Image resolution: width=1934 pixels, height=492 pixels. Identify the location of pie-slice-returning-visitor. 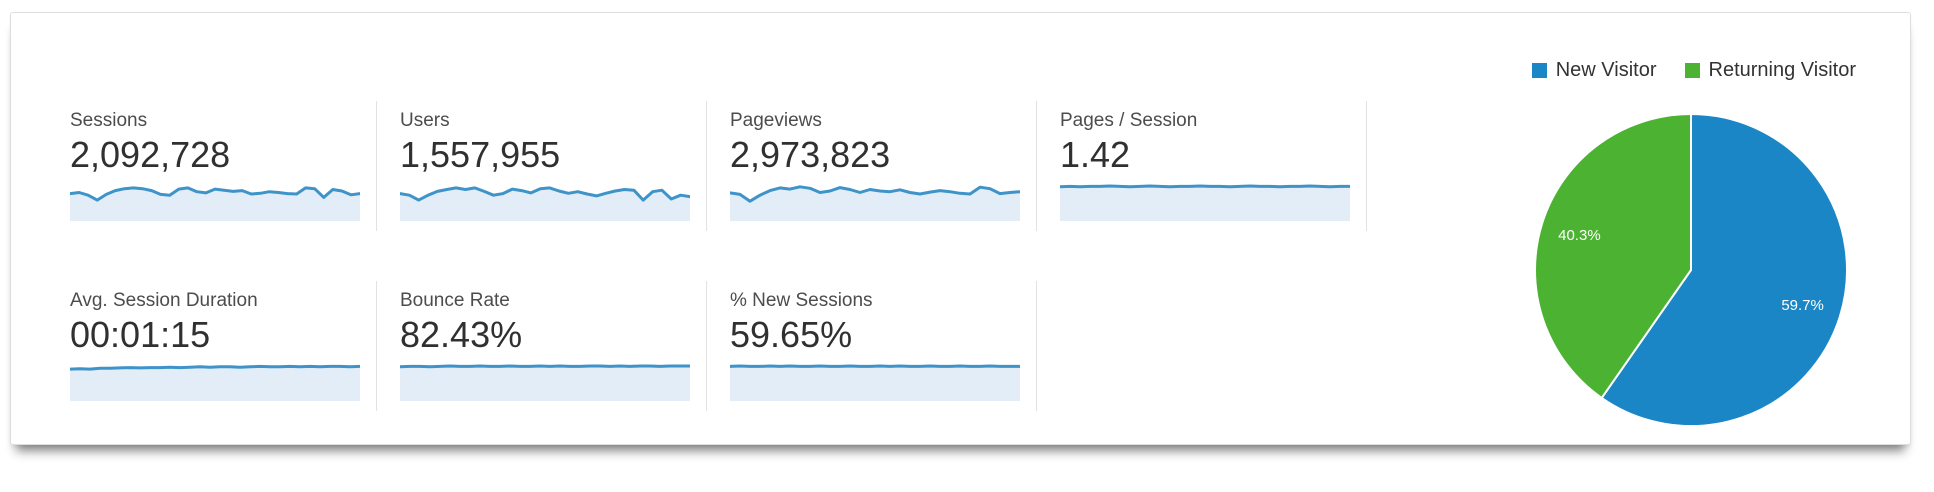
(1613, 256).